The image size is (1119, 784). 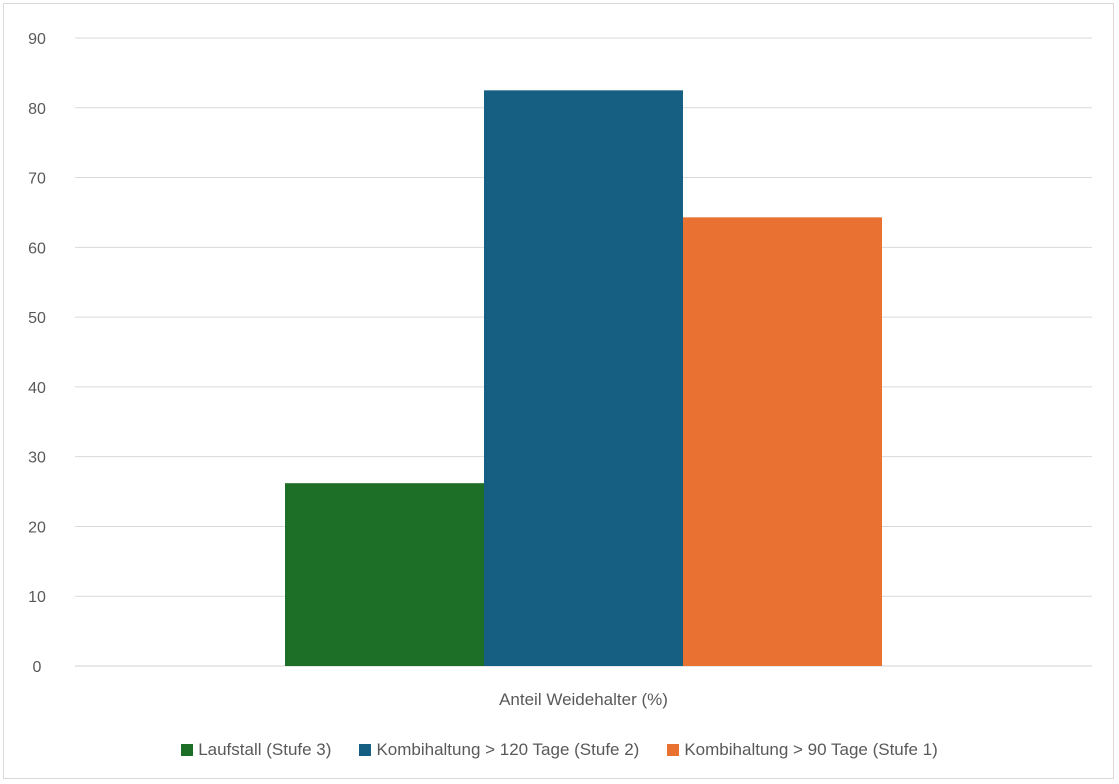 I want to click on x-category-label: Anteil Weidehalter (%), so click(x=583, y=699).